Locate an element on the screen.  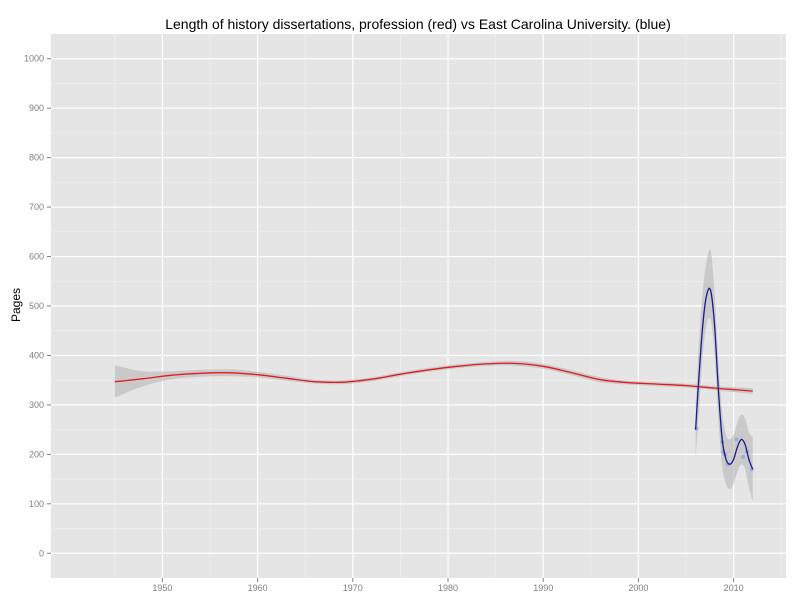
x-tick-label: 1960 is located at coordinates (258, 588).